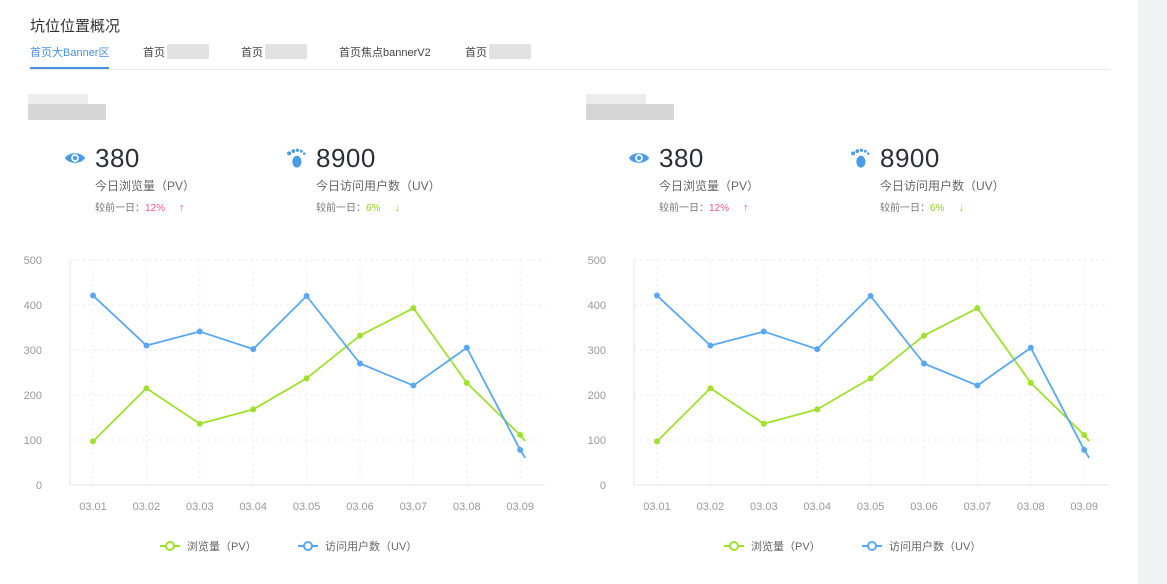 This screenshot has height=584, width=1167. I want to click on tab-home-2: 首页, so click(176, 56).